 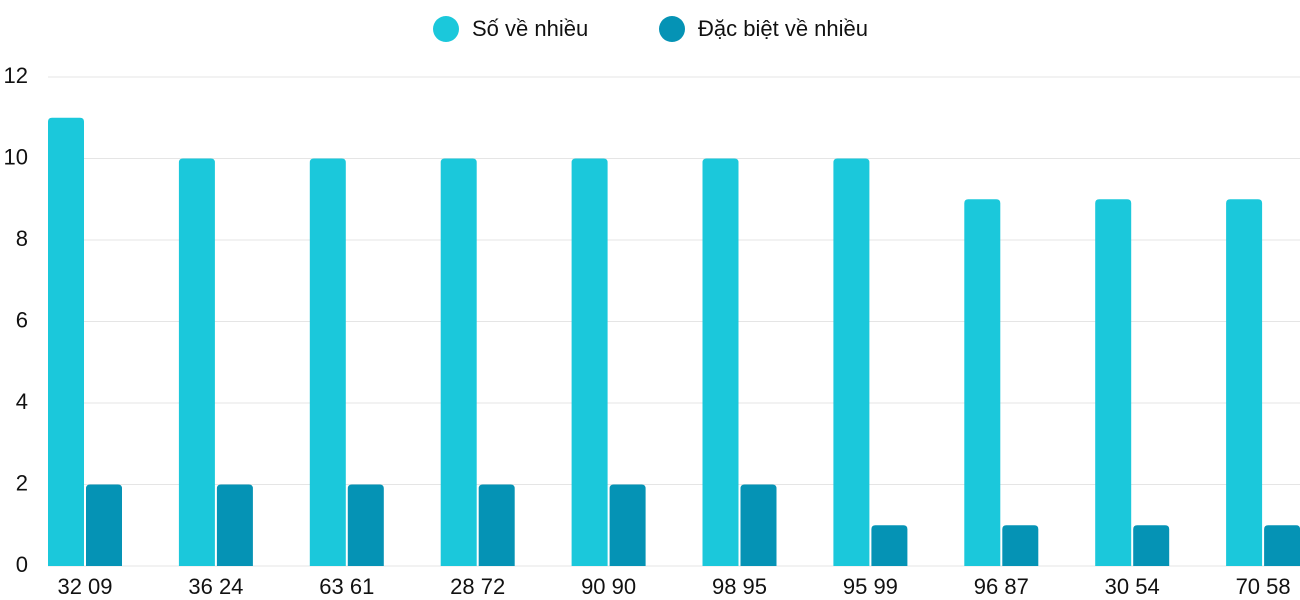 I want to click on y-tick-label: 10, so click(x=16, y=156).